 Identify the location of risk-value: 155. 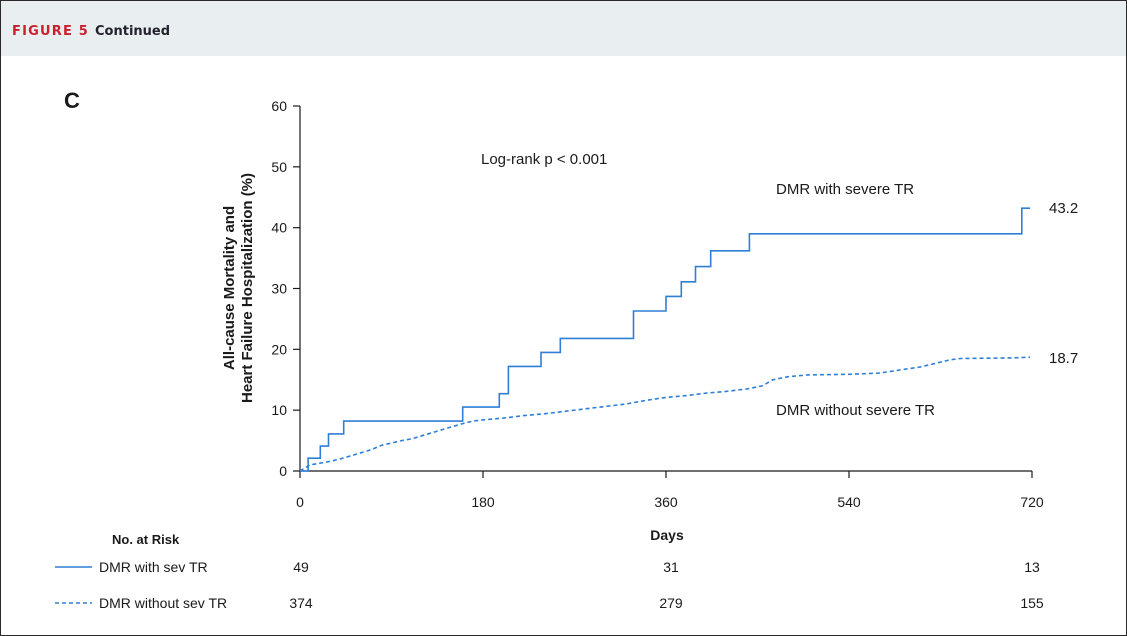
(1032, 603).